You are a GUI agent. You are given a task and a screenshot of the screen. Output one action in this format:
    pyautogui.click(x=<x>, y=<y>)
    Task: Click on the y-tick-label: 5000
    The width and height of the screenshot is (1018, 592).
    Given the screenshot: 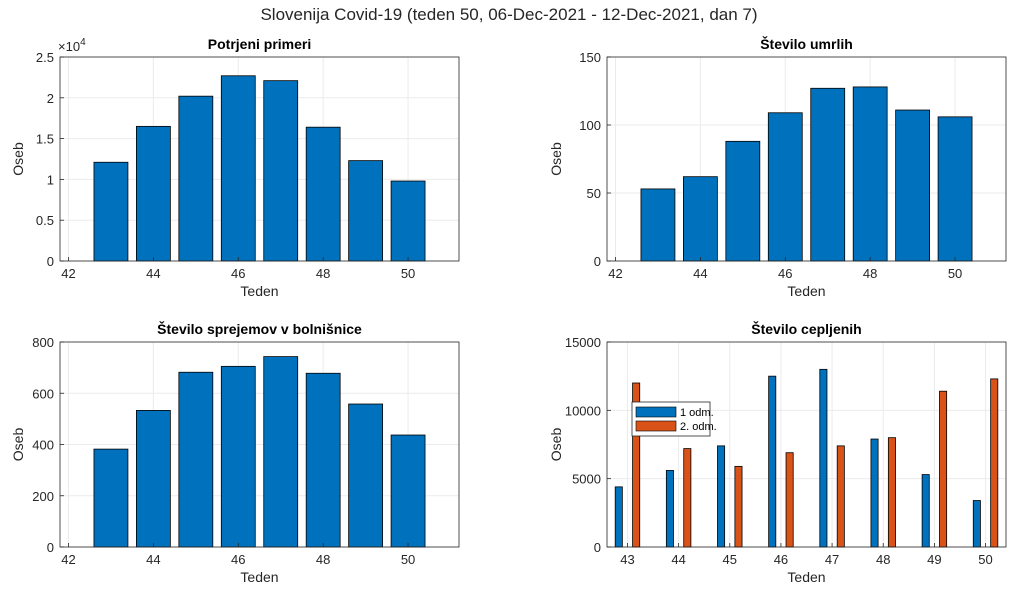 What is the action you would take?
    pyautogui.click(x=586, y=479)
    